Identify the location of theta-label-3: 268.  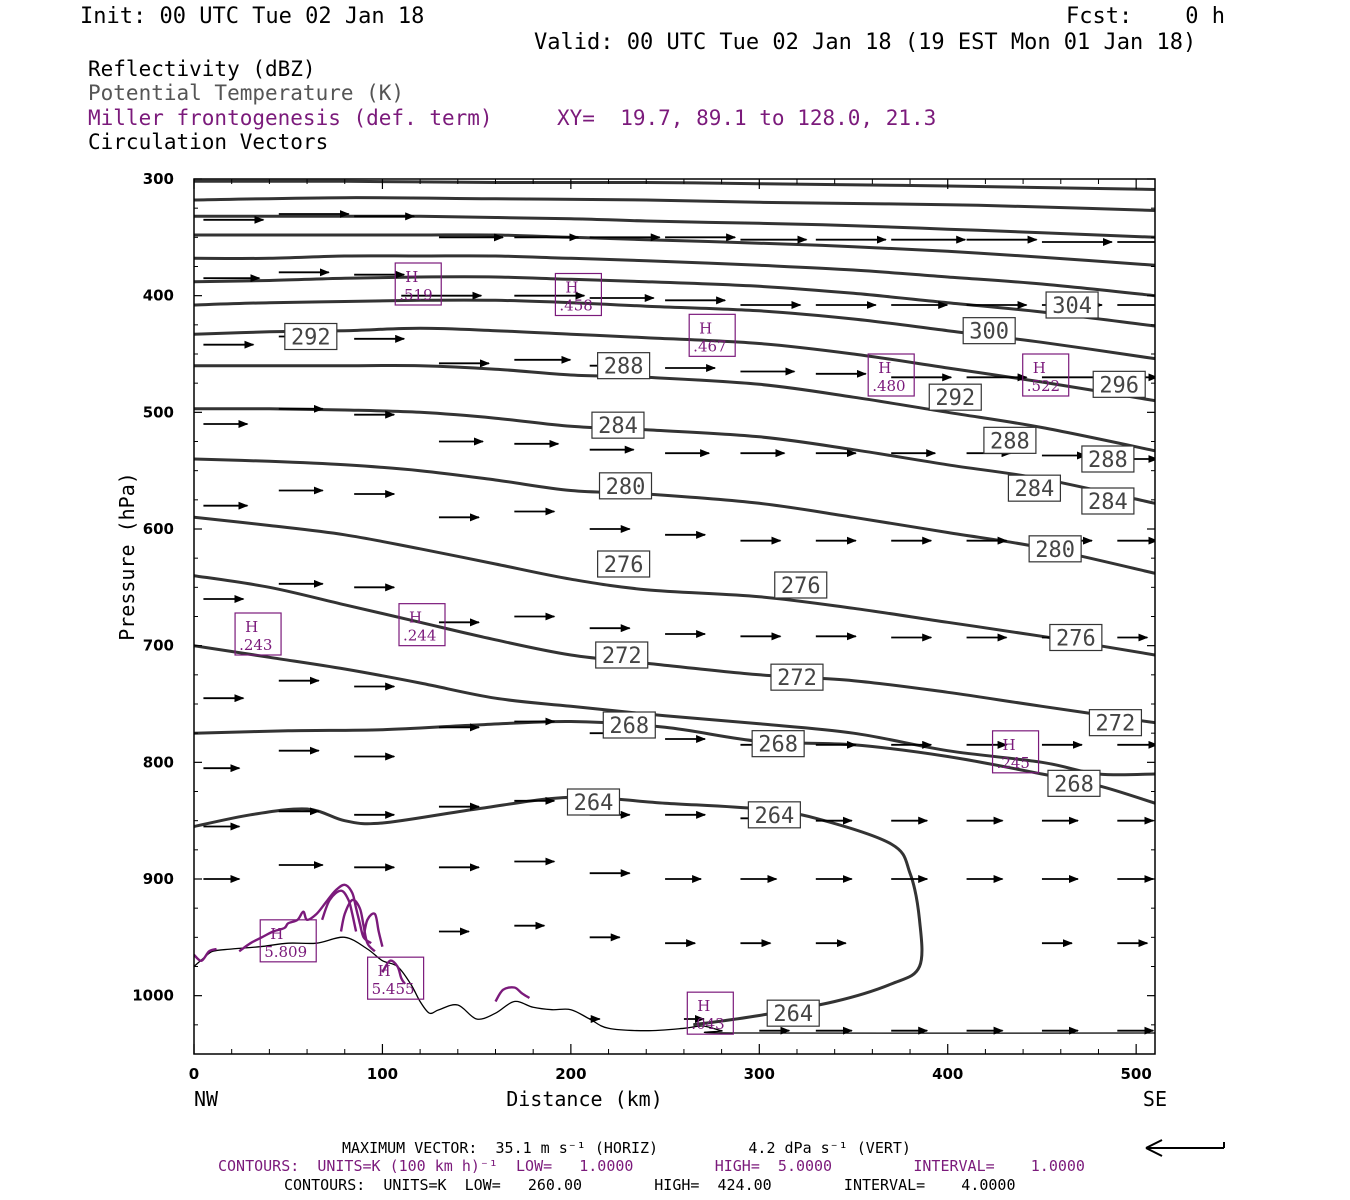
(629, 726).